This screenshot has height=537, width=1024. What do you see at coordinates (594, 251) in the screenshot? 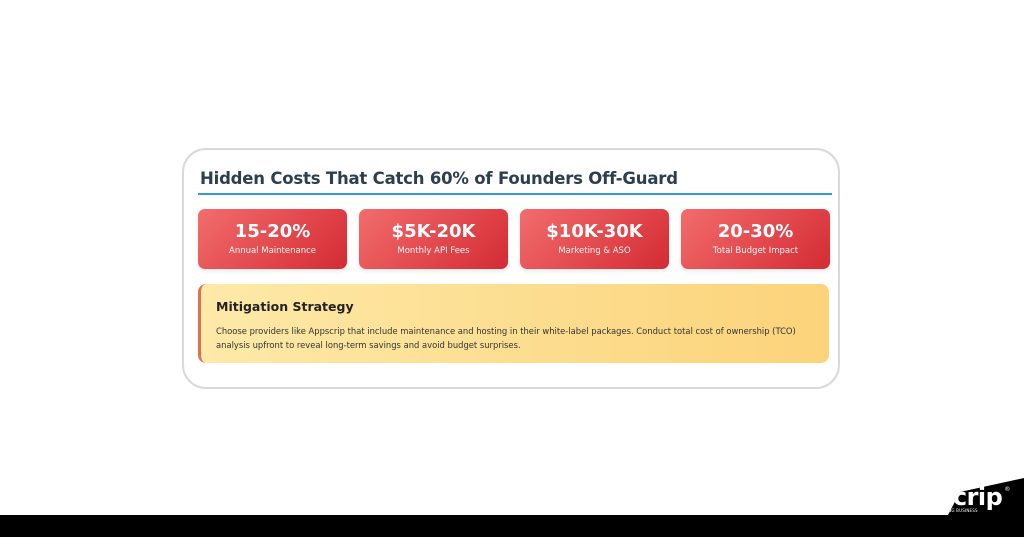
I see `stat-label: Marketing & ASO` at bounding box center [594, 251].